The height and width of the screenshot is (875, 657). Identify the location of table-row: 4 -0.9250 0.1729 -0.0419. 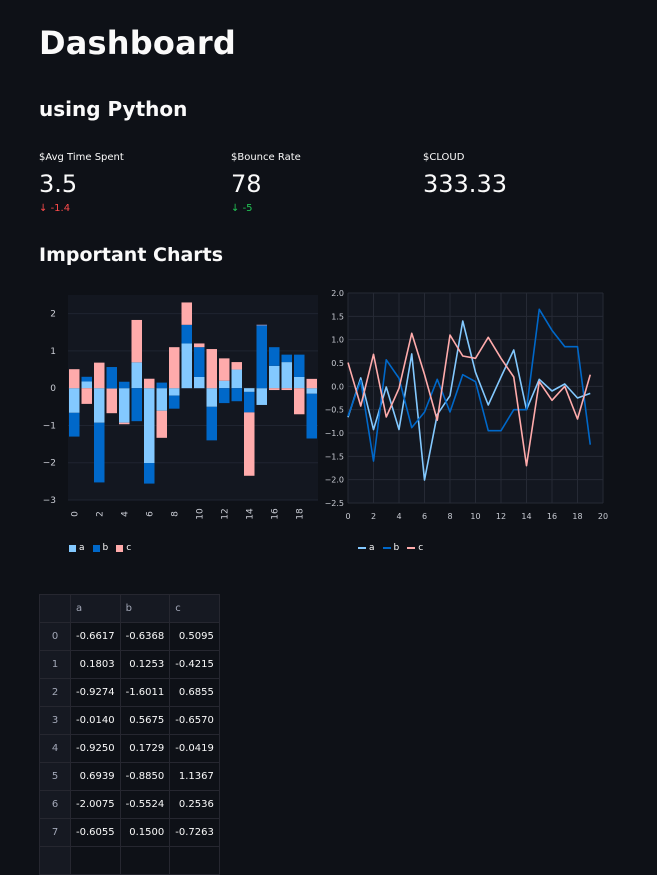
(129, 748).